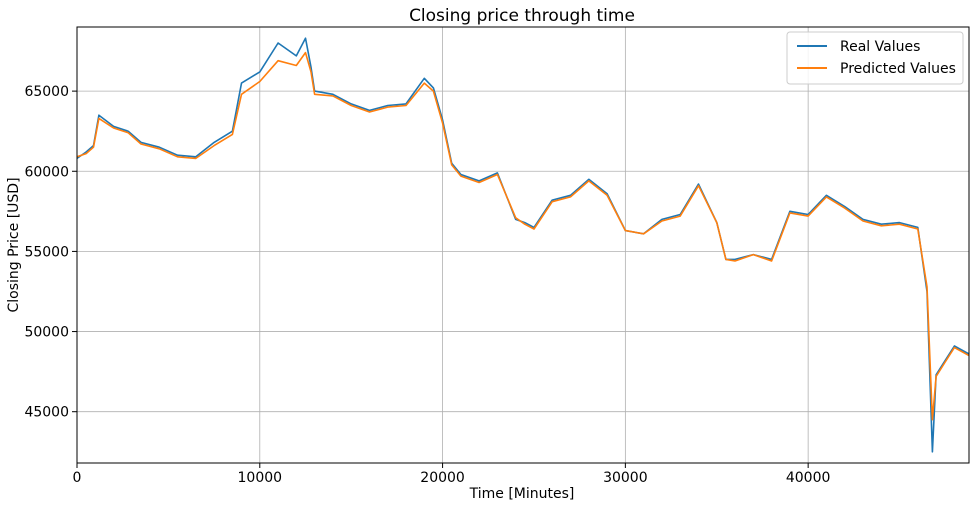  What do you see at coordinates (260, 478) in the screenshot?
I see `x-tick-label: 10000` at bounding box center [260, 478].